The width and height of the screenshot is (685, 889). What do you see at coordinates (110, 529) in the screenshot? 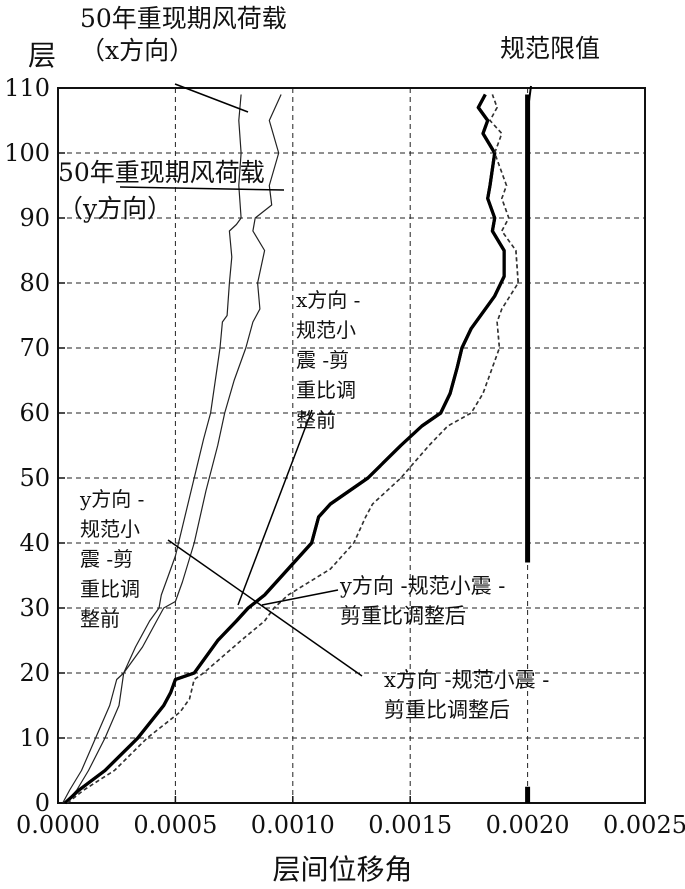
I see `annotation-y-before-line: 规范小` at bounding box center [110, 529].